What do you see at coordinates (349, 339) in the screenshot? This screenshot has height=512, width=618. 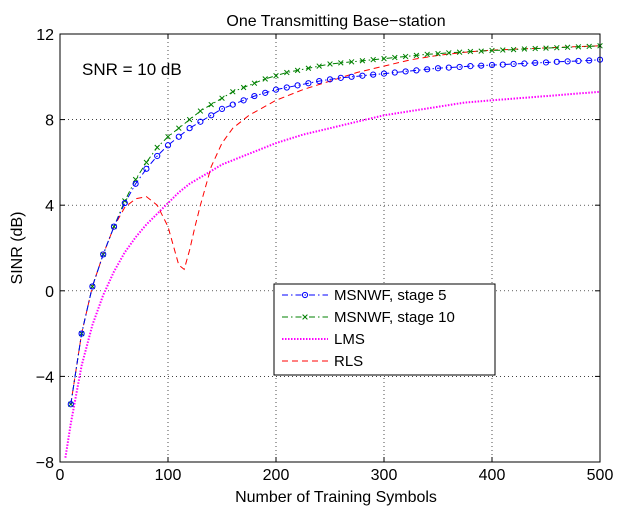 I see `legend-label: LMS` at bounding box center [349, 339].